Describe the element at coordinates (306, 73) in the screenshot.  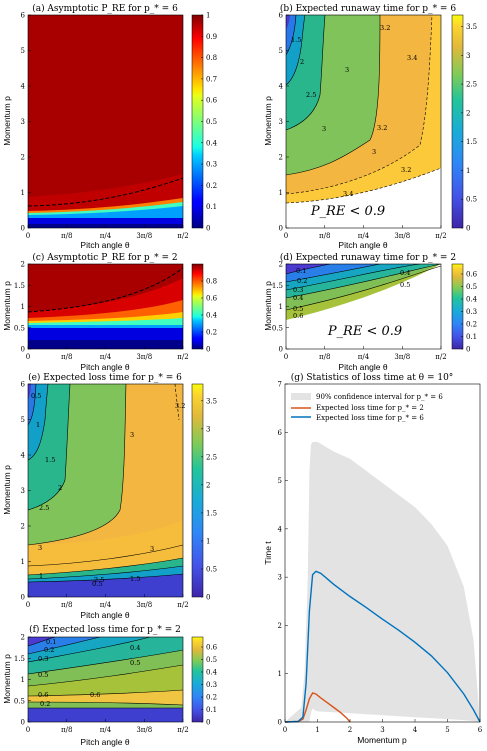
I see `panel-b-contour-2.5` at that location.